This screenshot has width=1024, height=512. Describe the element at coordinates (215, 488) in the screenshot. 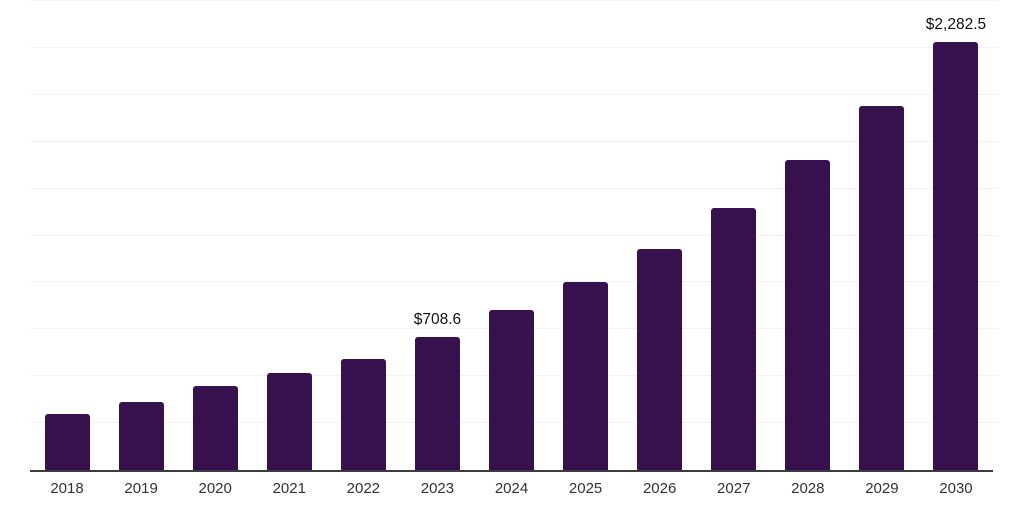

I see `x-tick-2020: 2020` at that location.